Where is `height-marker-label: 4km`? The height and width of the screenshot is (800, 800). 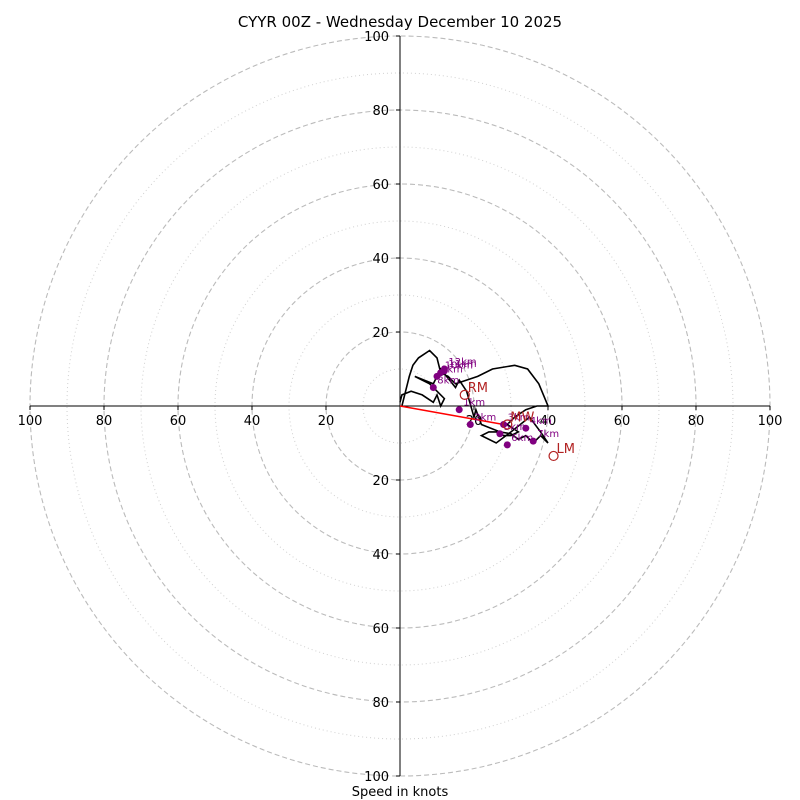 height-marker-label: 4km is located at coordinates (541, 421).